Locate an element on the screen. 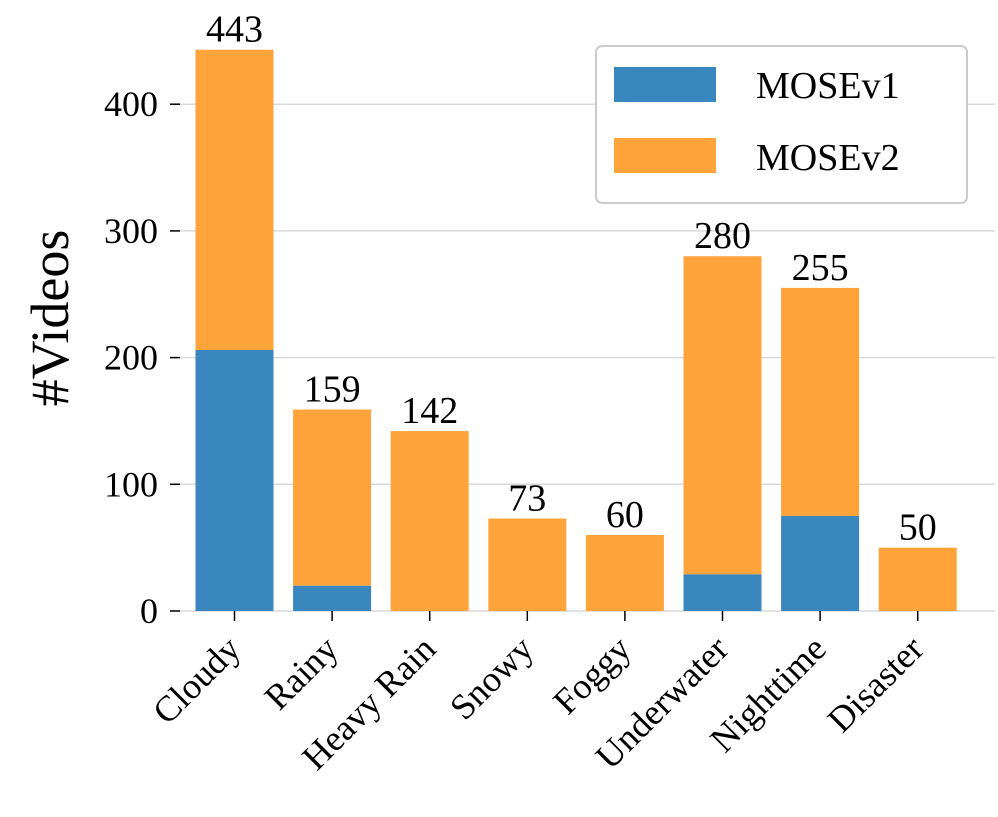 The image size is (998, 817). bar-mosev2-rainy is located at coordinates (332, 497).